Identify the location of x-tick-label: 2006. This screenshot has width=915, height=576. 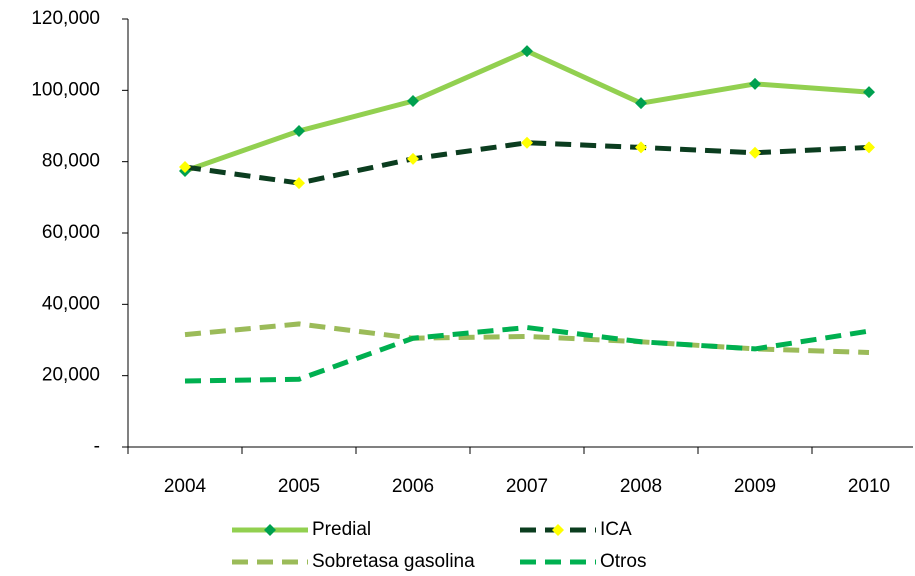
(413, 486).